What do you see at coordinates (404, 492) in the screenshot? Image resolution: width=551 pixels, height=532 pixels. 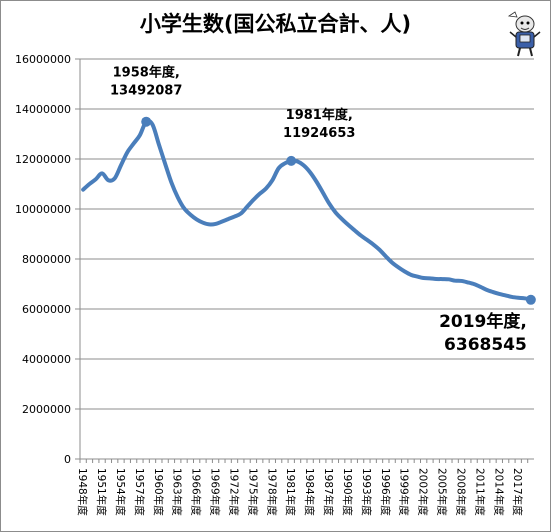 I see `x-tick-label-17: 1999年度` at bounding box center [404, 492].